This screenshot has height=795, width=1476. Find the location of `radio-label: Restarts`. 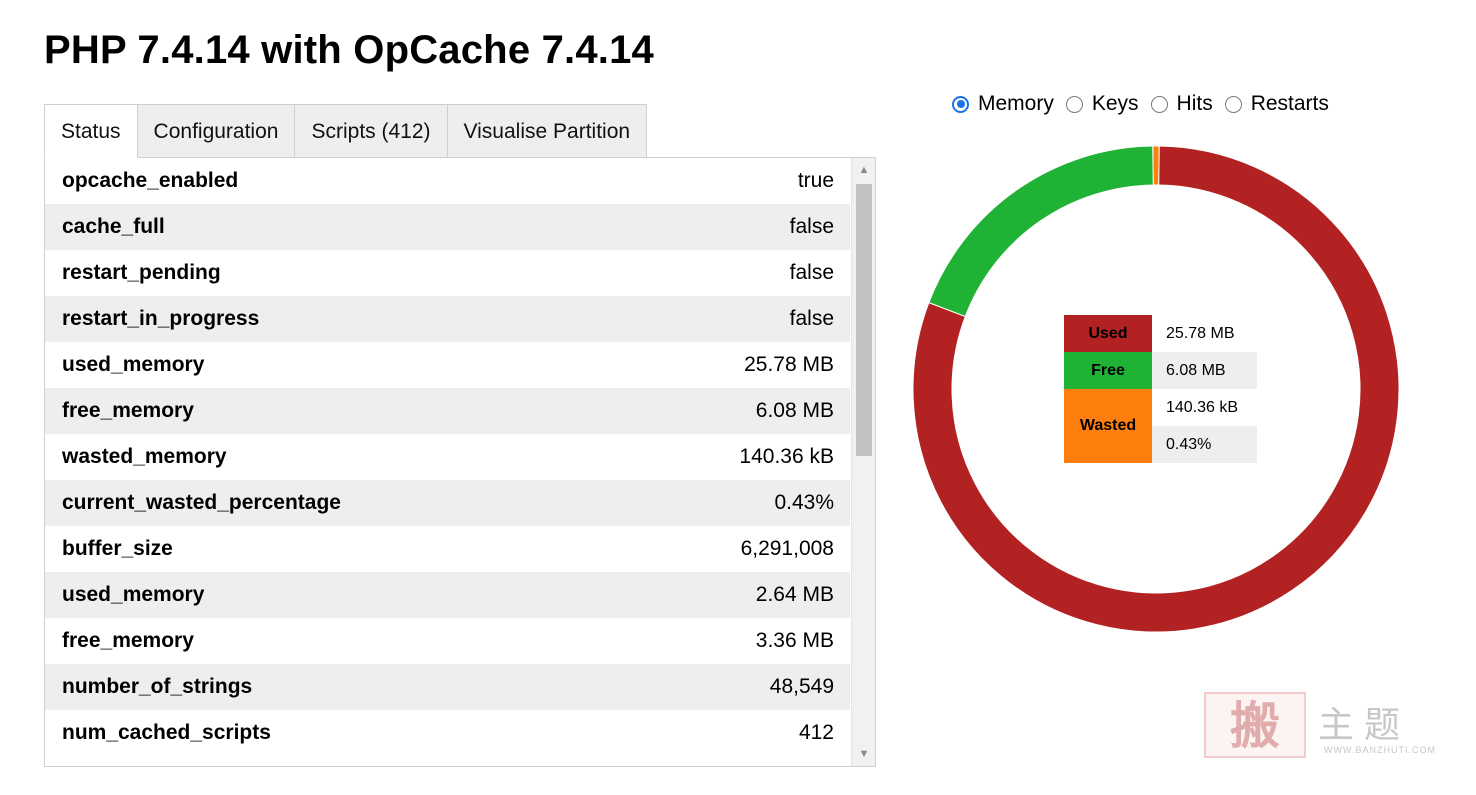

radio-label: Restarts is located at coordinates (1289, 103).